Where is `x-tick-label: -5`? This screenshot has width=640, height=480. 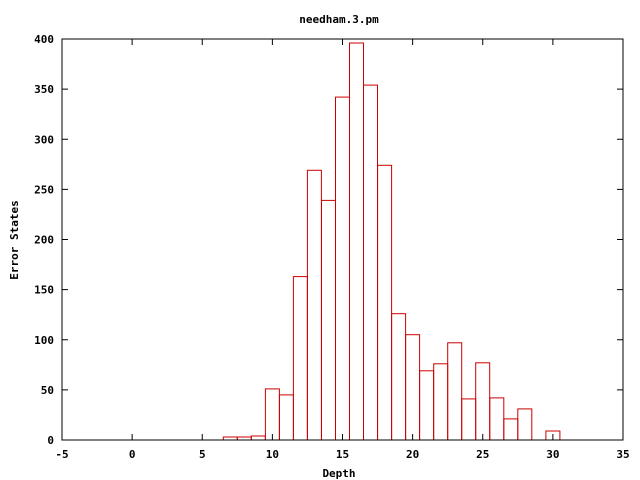
x-tick-label: -5 is located at coordinates (61, 454).